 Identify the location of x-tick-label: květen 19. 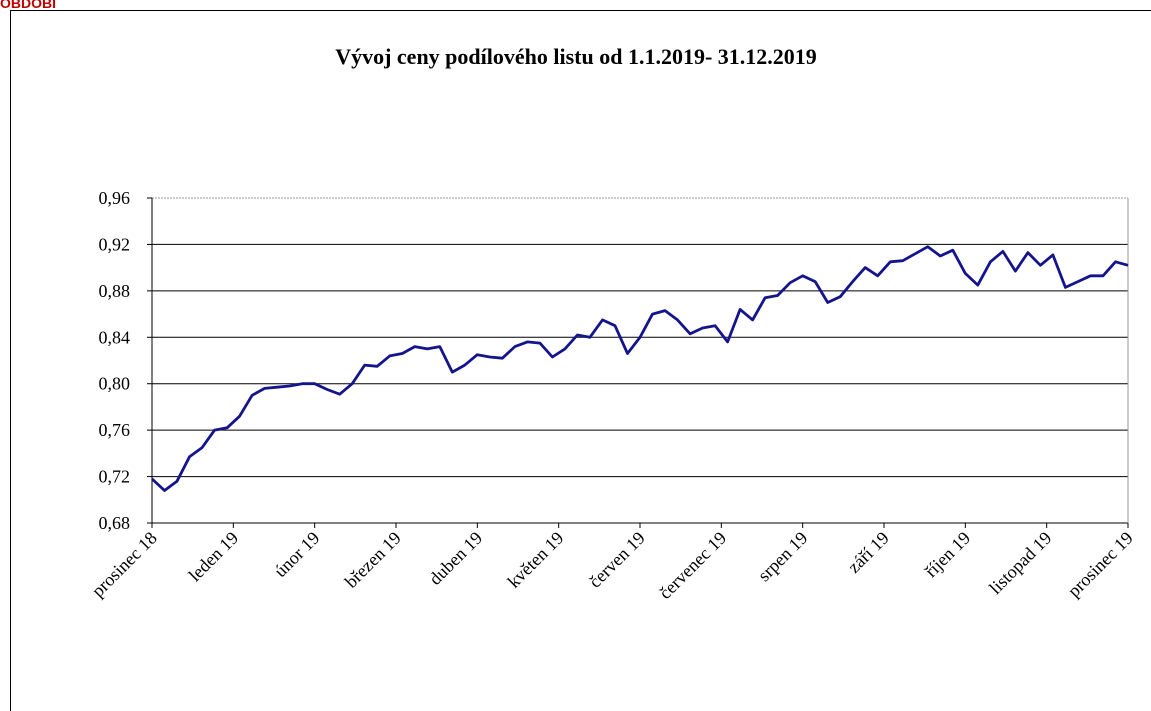
(536, 560).